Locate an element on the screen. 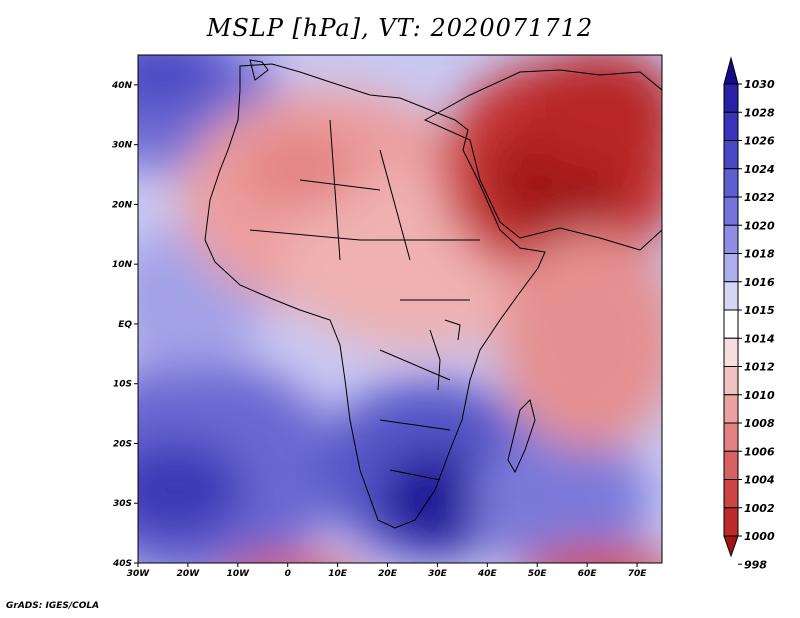  x-tick-label: 20E is located at coordinates (388, 574).